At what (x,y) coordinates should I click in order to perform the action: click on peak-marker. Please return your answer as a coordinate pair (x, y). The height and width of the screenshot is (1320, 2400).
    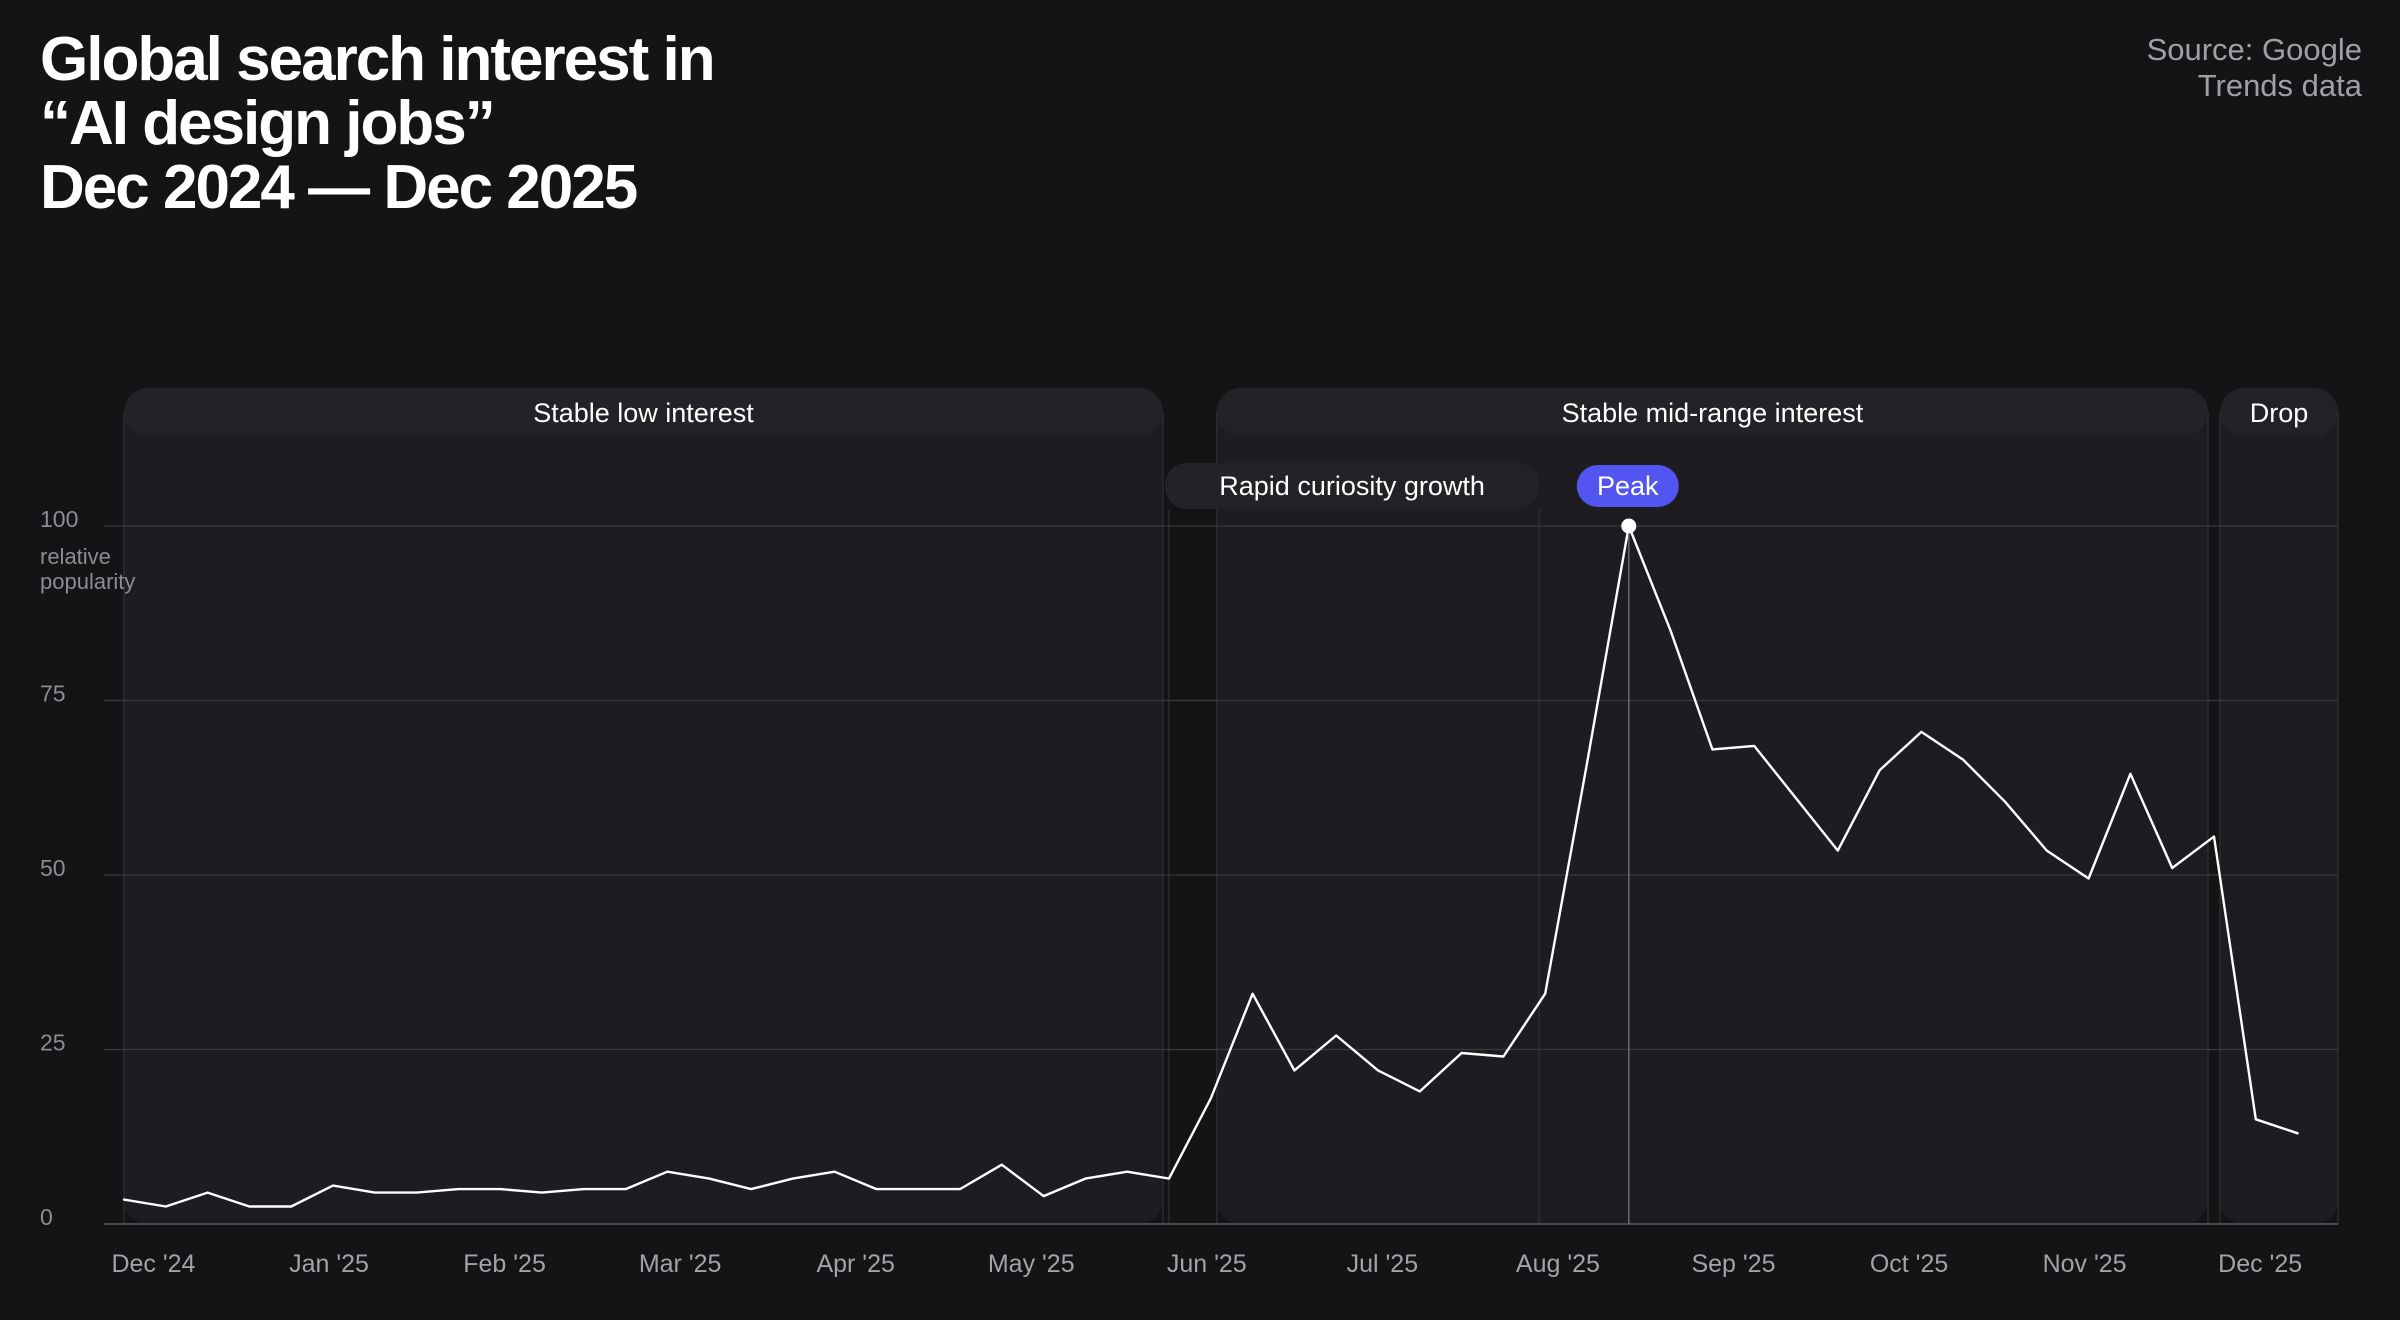
    Looking at the image, I should click on (1629, 526).